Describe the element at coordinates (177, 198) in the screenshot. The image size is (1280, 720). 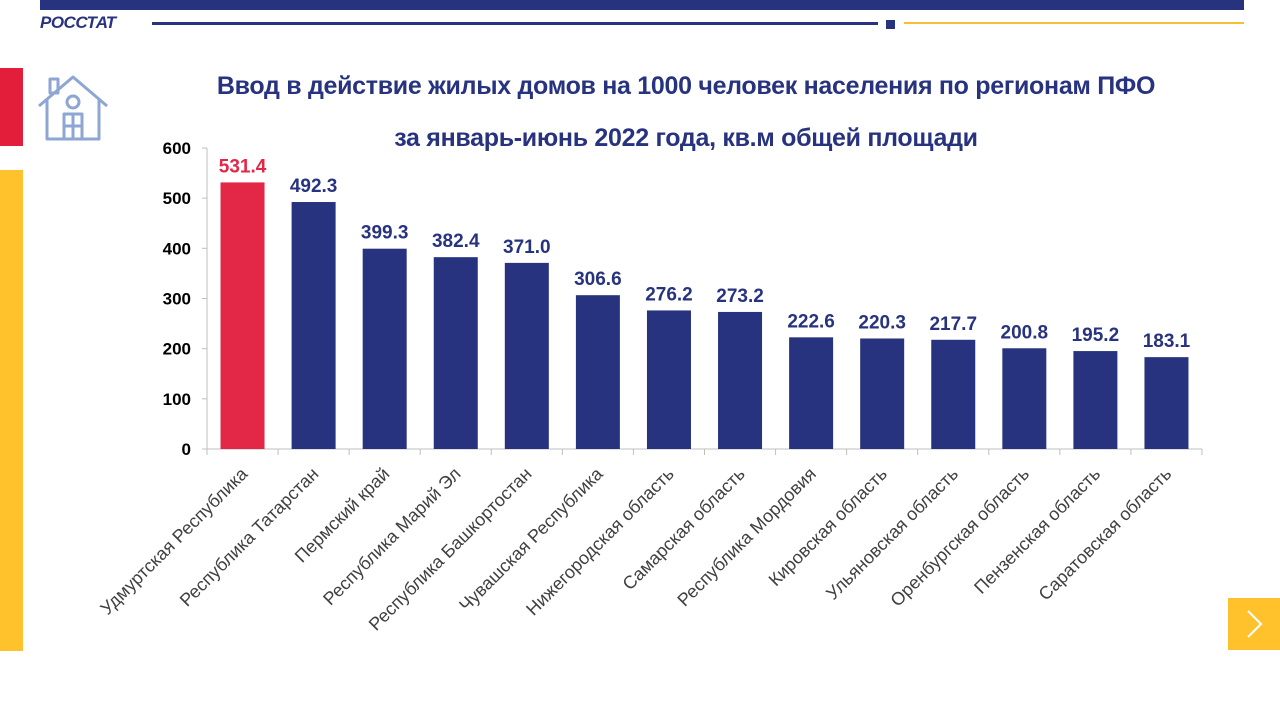
I see `y-tick-label: 500` at that location.